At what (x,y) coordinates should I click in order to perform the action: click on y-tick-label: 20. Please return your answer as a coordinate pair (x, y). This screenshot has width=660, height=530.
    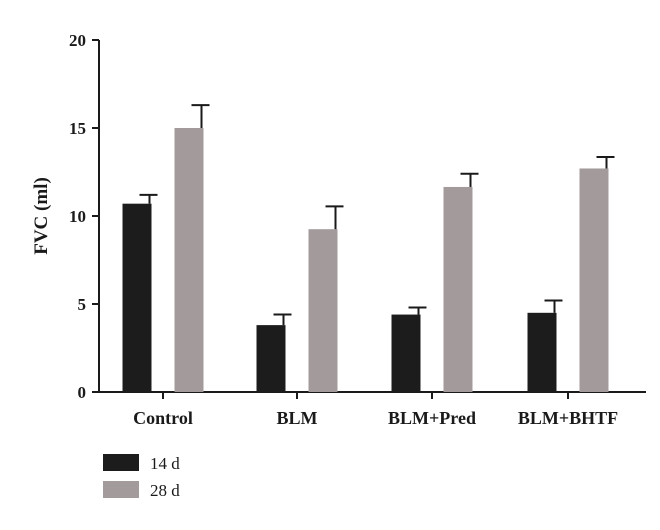
    Looking at the image, I should click on (77, 40).